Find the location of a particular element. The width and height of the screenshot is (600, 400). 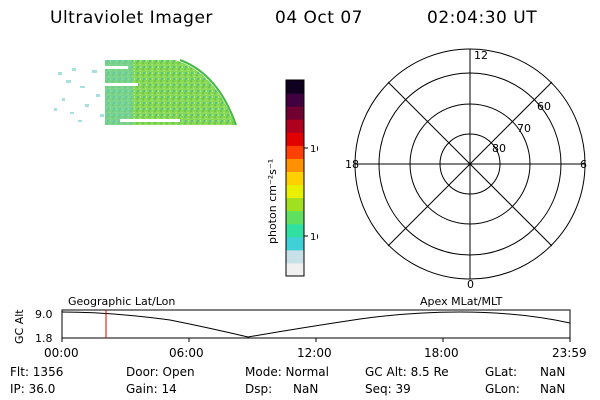

altitude-tick-1_8: 1.8 is located at coordinates (44, 338).